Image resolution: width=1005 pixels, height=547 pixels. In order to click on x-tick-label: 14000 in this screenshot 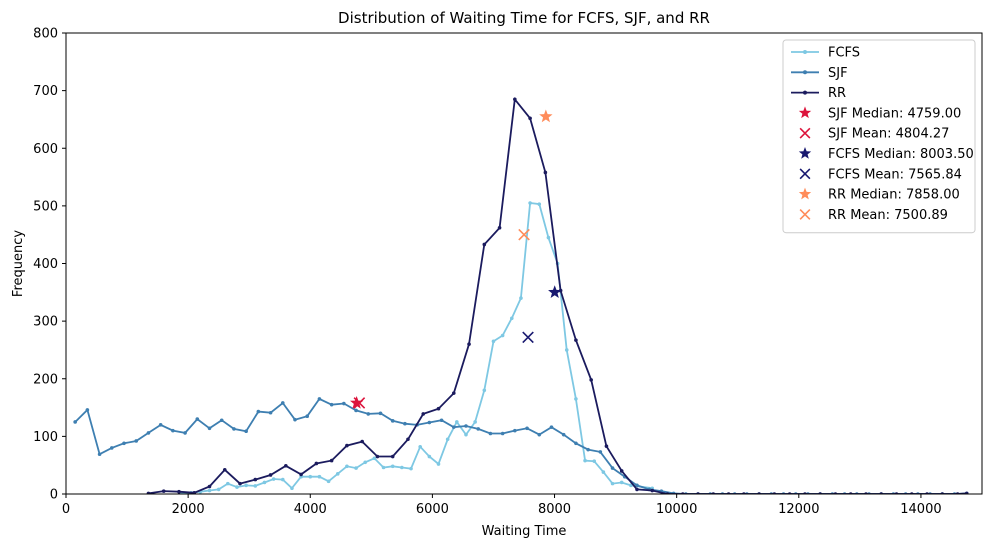, I will do `click(920, 509)`.